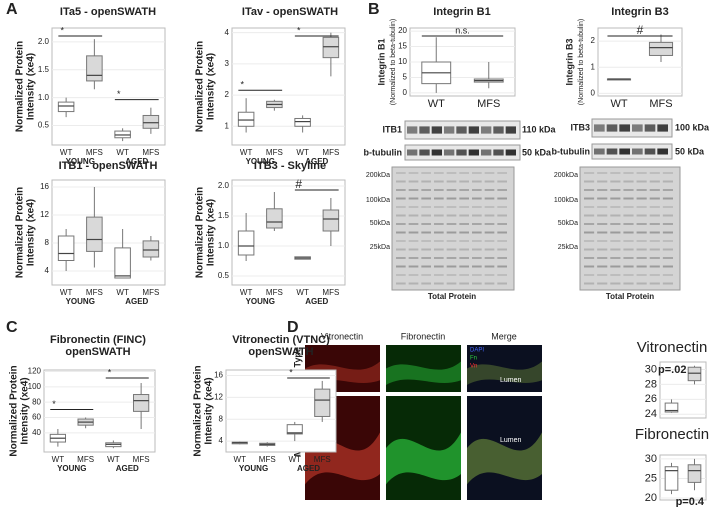 Image resolution: width=716 pixels, height=507 pixels. What do you see at coordinates (539, 129) in the screenshot?
I see `blot-kda: 110 kDa` at bounding box center [539, 129].